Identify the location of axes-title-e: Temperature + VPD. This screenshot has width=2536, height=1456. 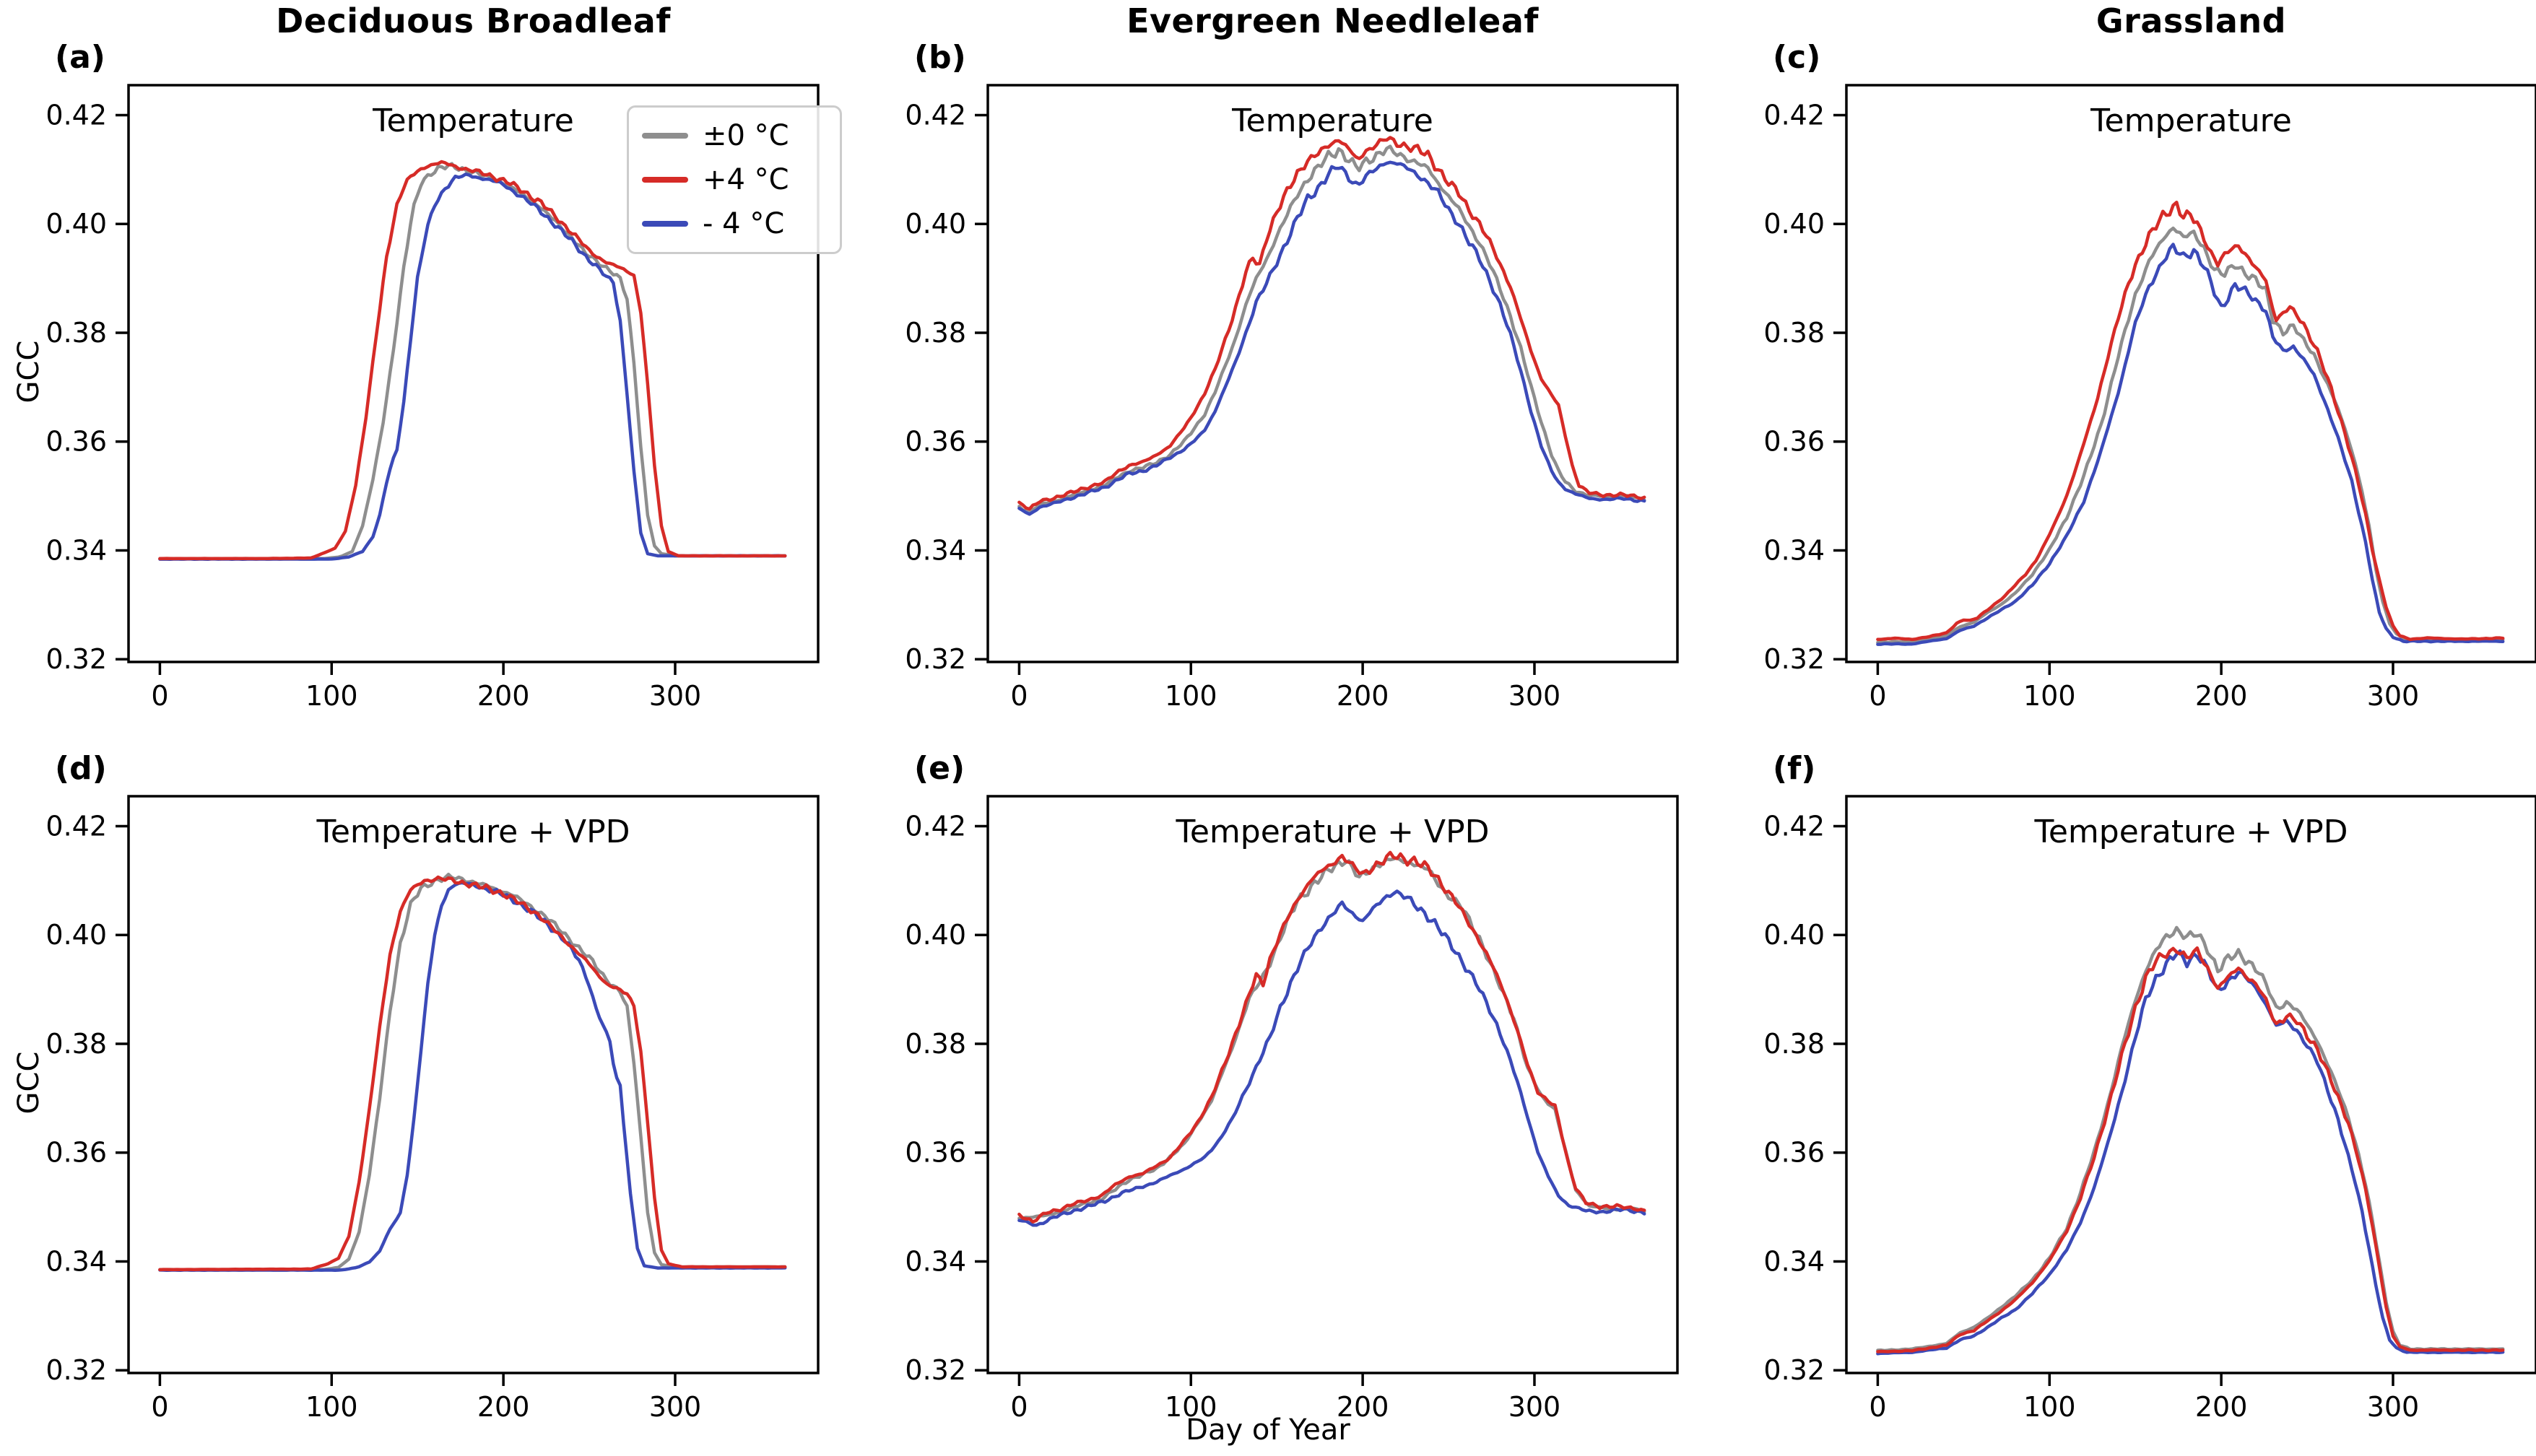
(1333, 832).